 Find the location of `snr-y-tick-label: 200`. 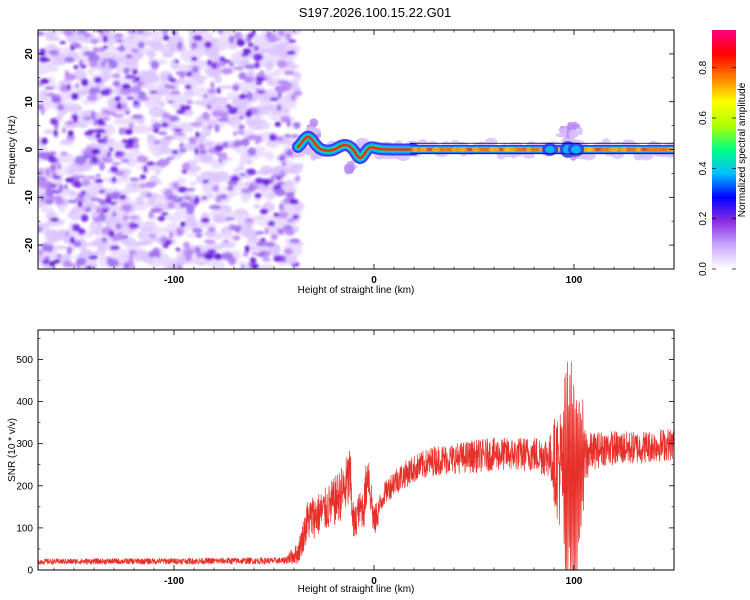

snr-y-tick-label: 200 is located at coordinates (24, 486).